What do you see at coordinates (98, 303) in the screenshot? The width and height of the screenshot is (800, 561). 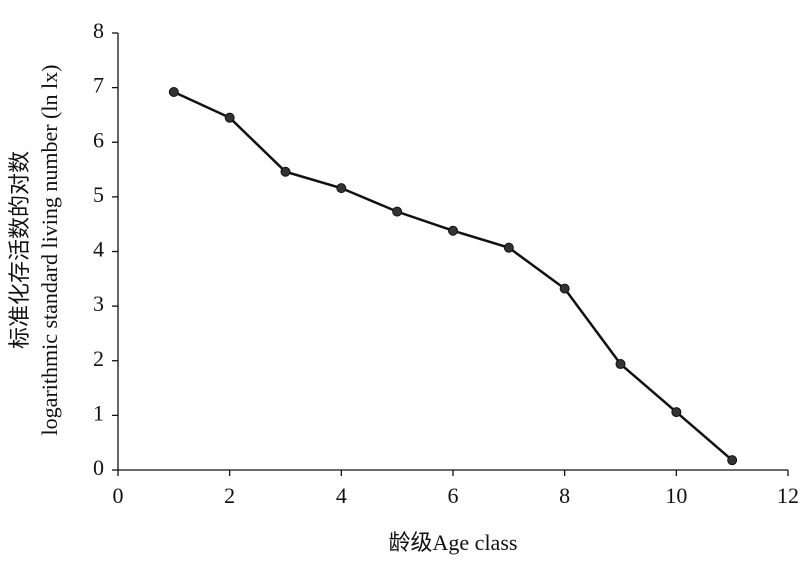 I see `y-tick-label: 3` at bounding box center [98, 303].